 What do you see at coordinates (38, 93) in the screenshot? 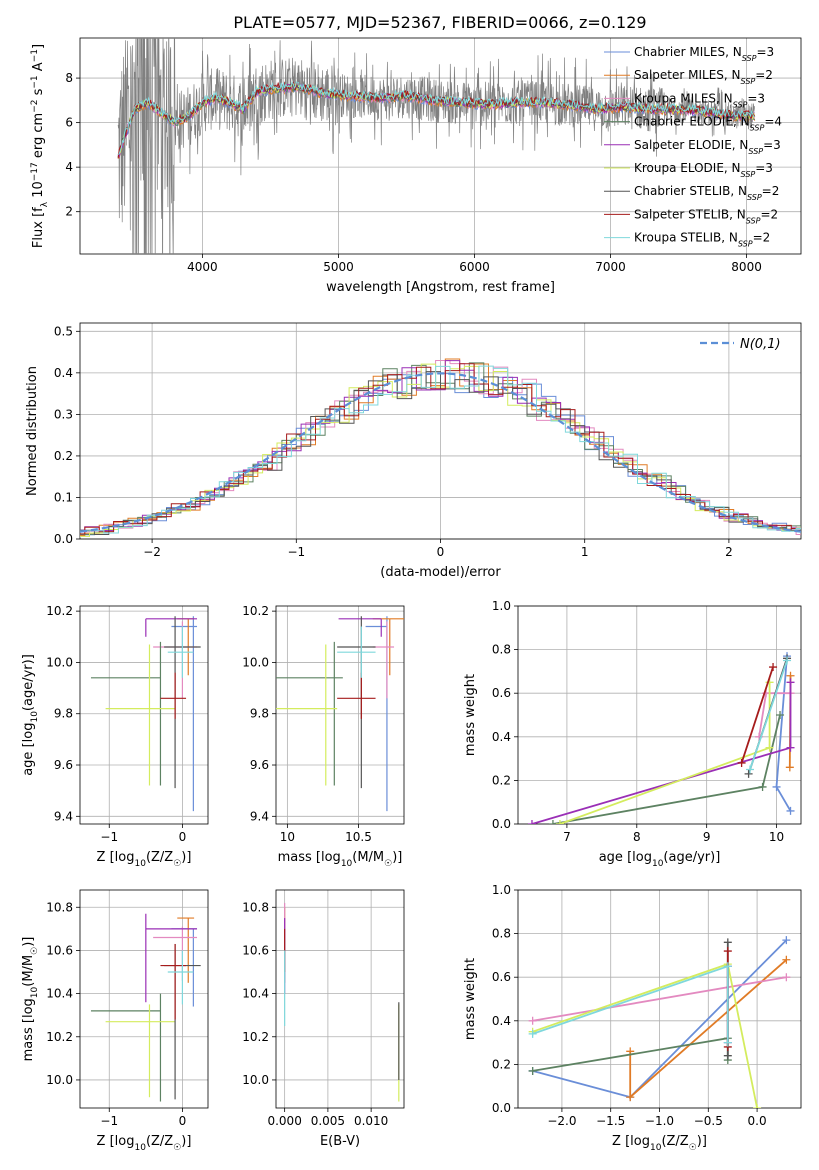
I see `label-part: s` at bounding box center [38, 93].